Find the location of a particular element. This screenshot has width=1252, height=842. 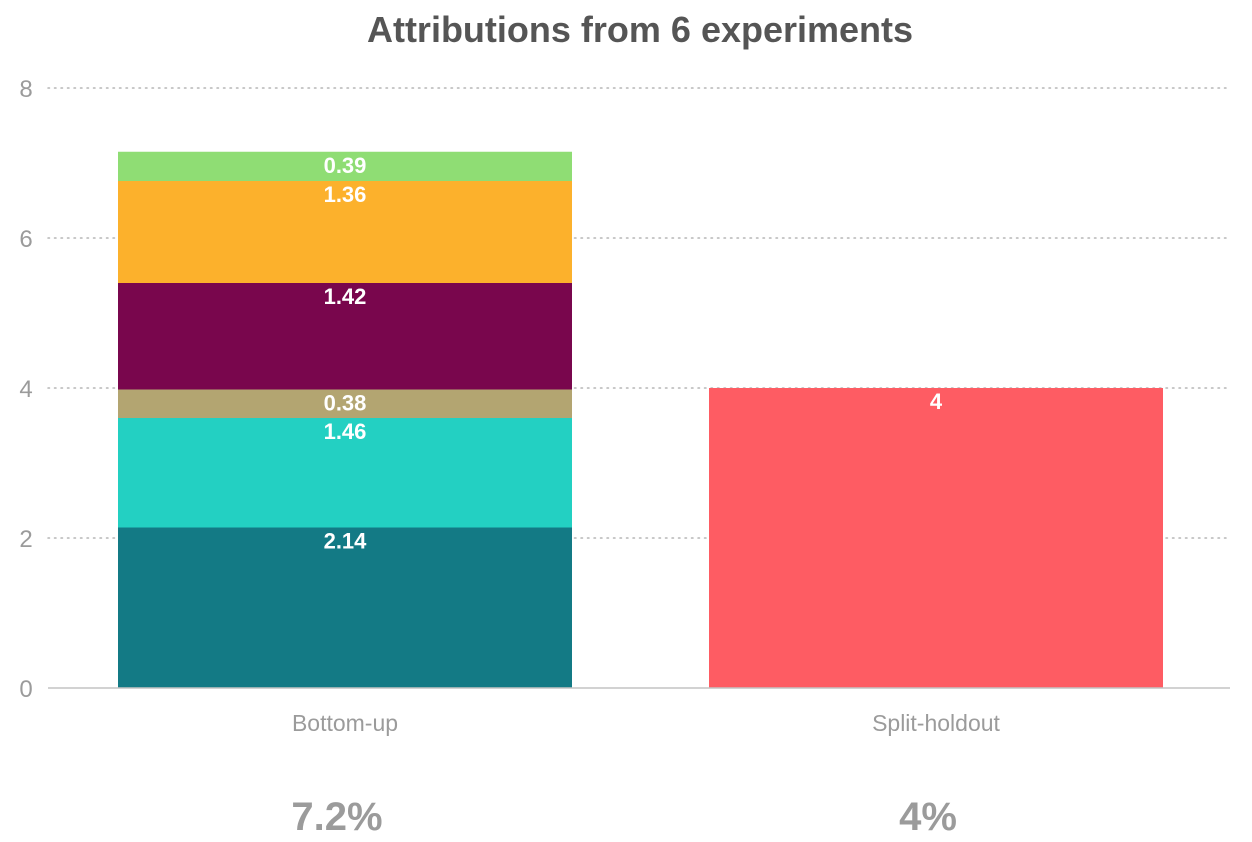

segment-value-label: 0.39 is located at coordinates (345, 165).